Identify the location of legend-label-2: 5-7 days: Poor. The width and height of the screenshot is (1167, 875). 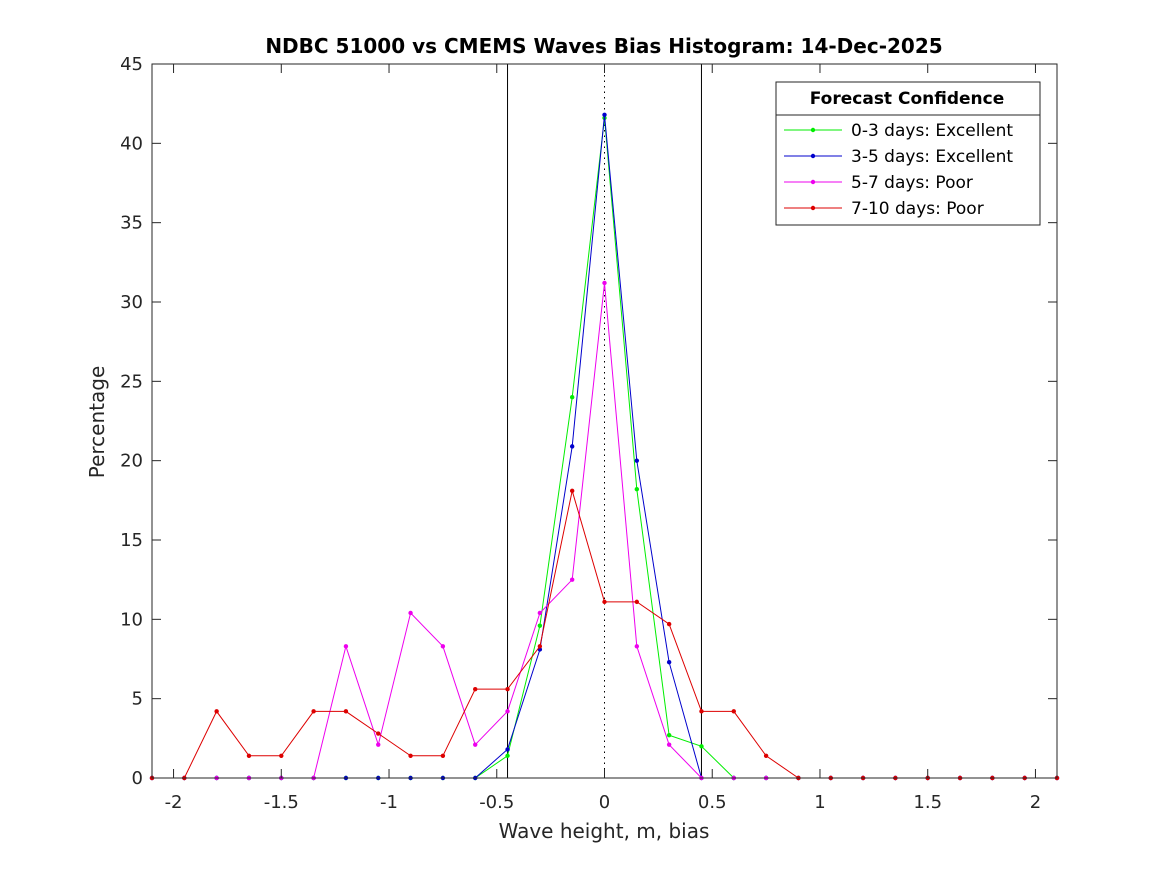
(912, 183).